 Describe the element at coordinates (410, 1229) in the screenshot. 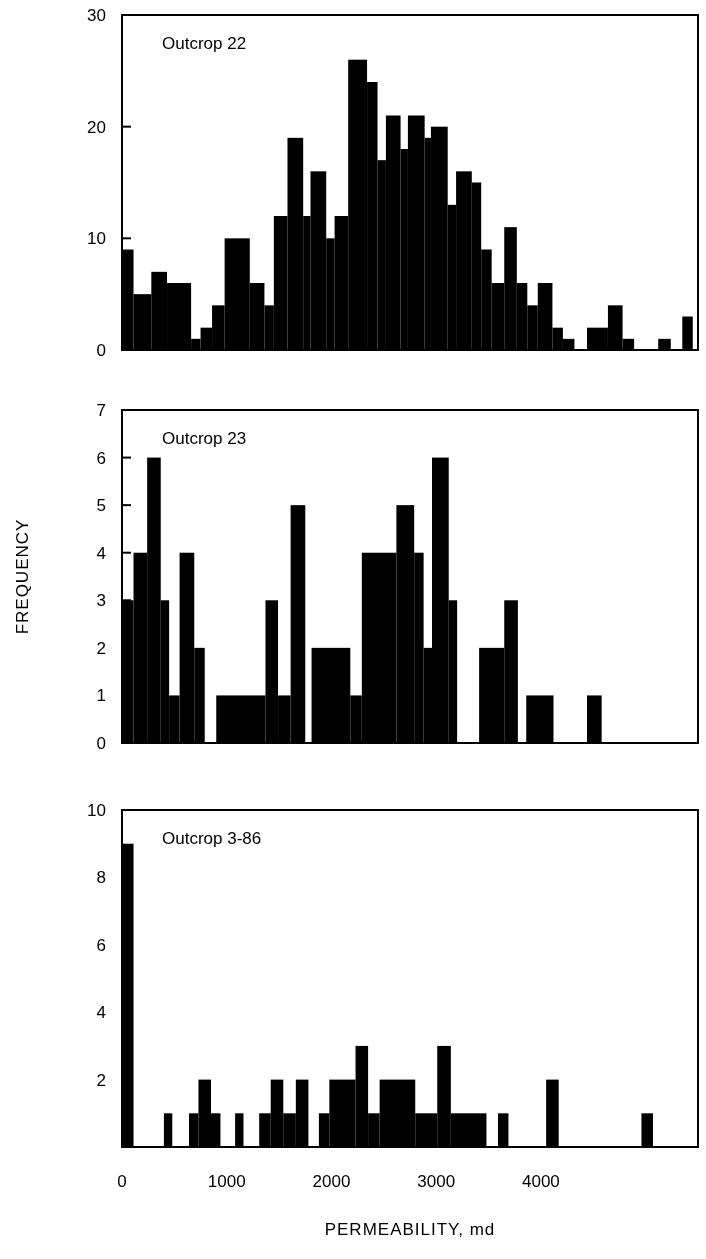

I see `x-axis-title: PERMEABILITY, md` at that location.